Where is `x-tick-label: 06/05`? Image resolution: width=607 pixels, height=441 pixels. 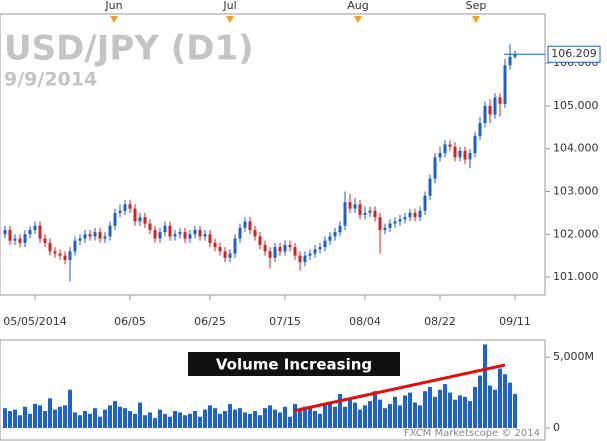
x-tick-label: 06/05 is located at coordinates (130, 321).